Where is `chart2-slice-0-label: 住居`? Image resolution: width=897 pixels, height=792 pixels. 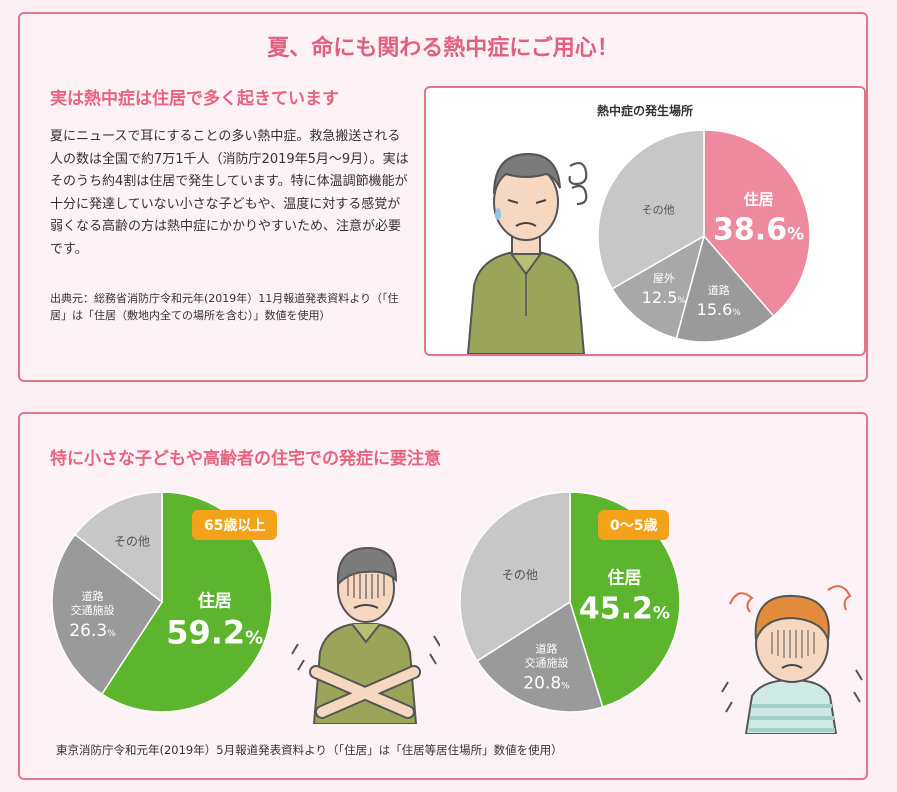 chart2-slice-0-label: 住居 is located at coordinates (215, 601).